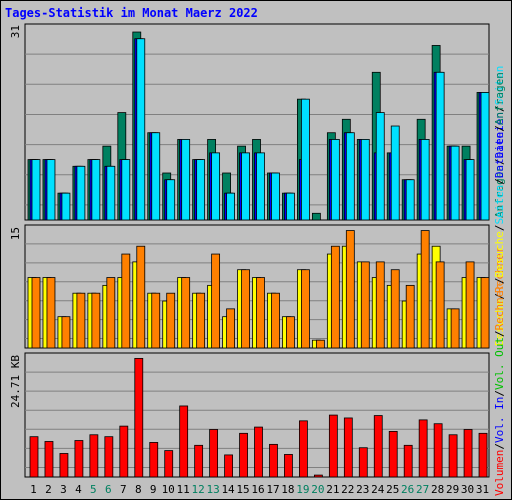 The image size is (512, 500). I want to click on y-tick-label-panel-0: 31, so click(15, 31).